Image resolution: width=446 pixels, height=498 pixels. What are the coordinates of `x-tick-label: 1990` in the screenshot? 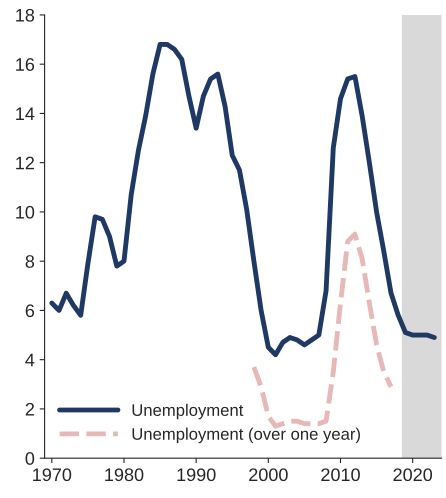 It's located at (196, 475).